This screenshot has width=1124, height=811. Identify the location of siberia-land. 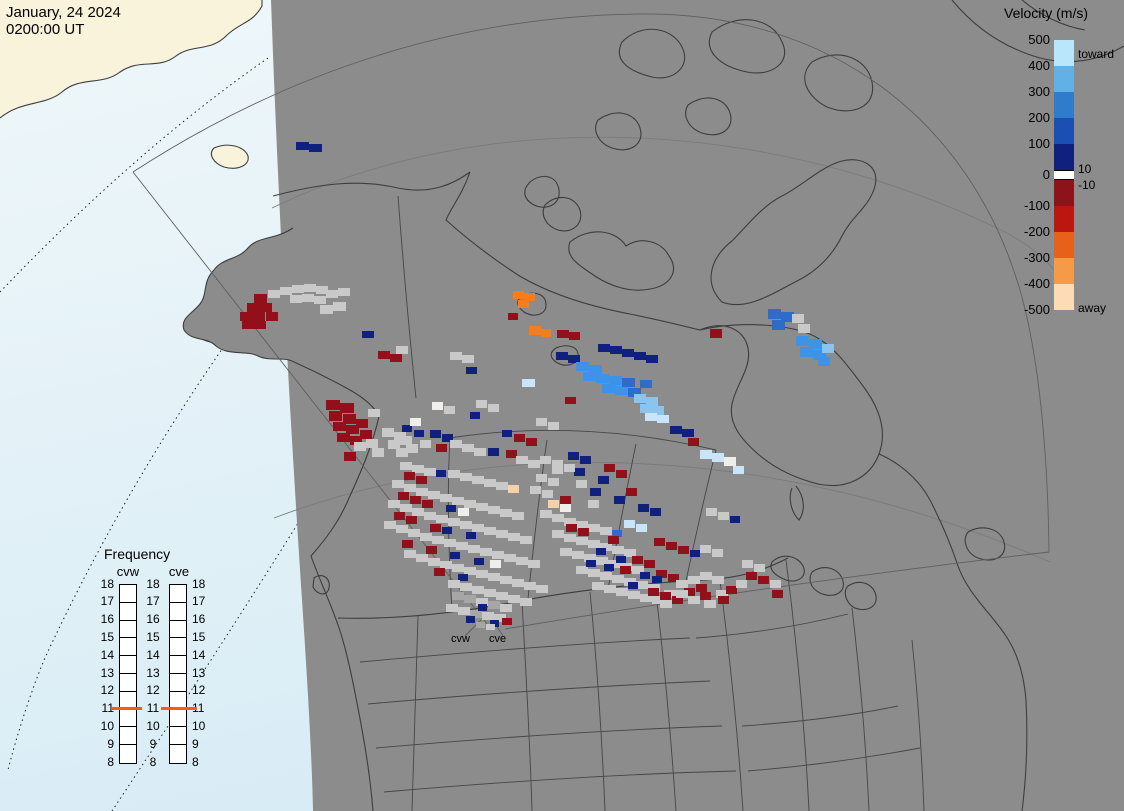
(131, 59).